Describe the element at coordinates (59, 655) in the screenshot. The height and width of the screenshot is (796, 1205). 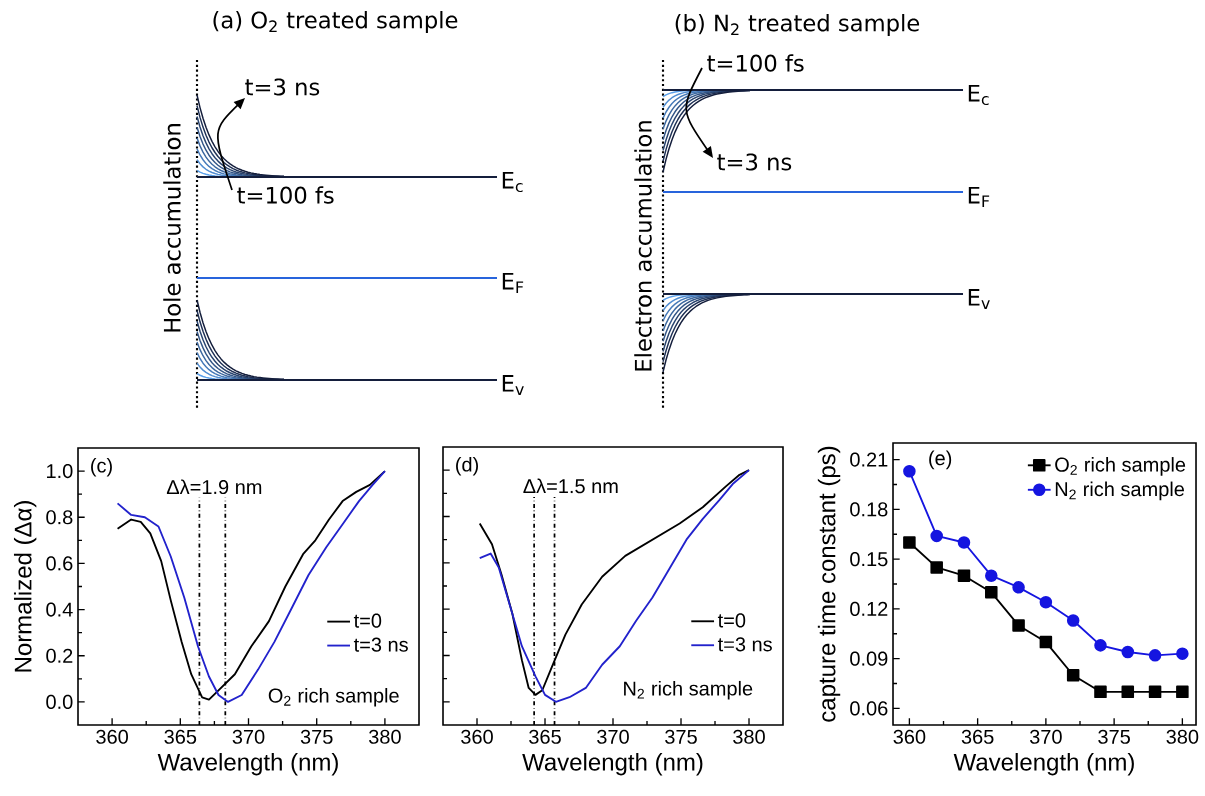
I see `y-tick-label: 0.2` at that location.